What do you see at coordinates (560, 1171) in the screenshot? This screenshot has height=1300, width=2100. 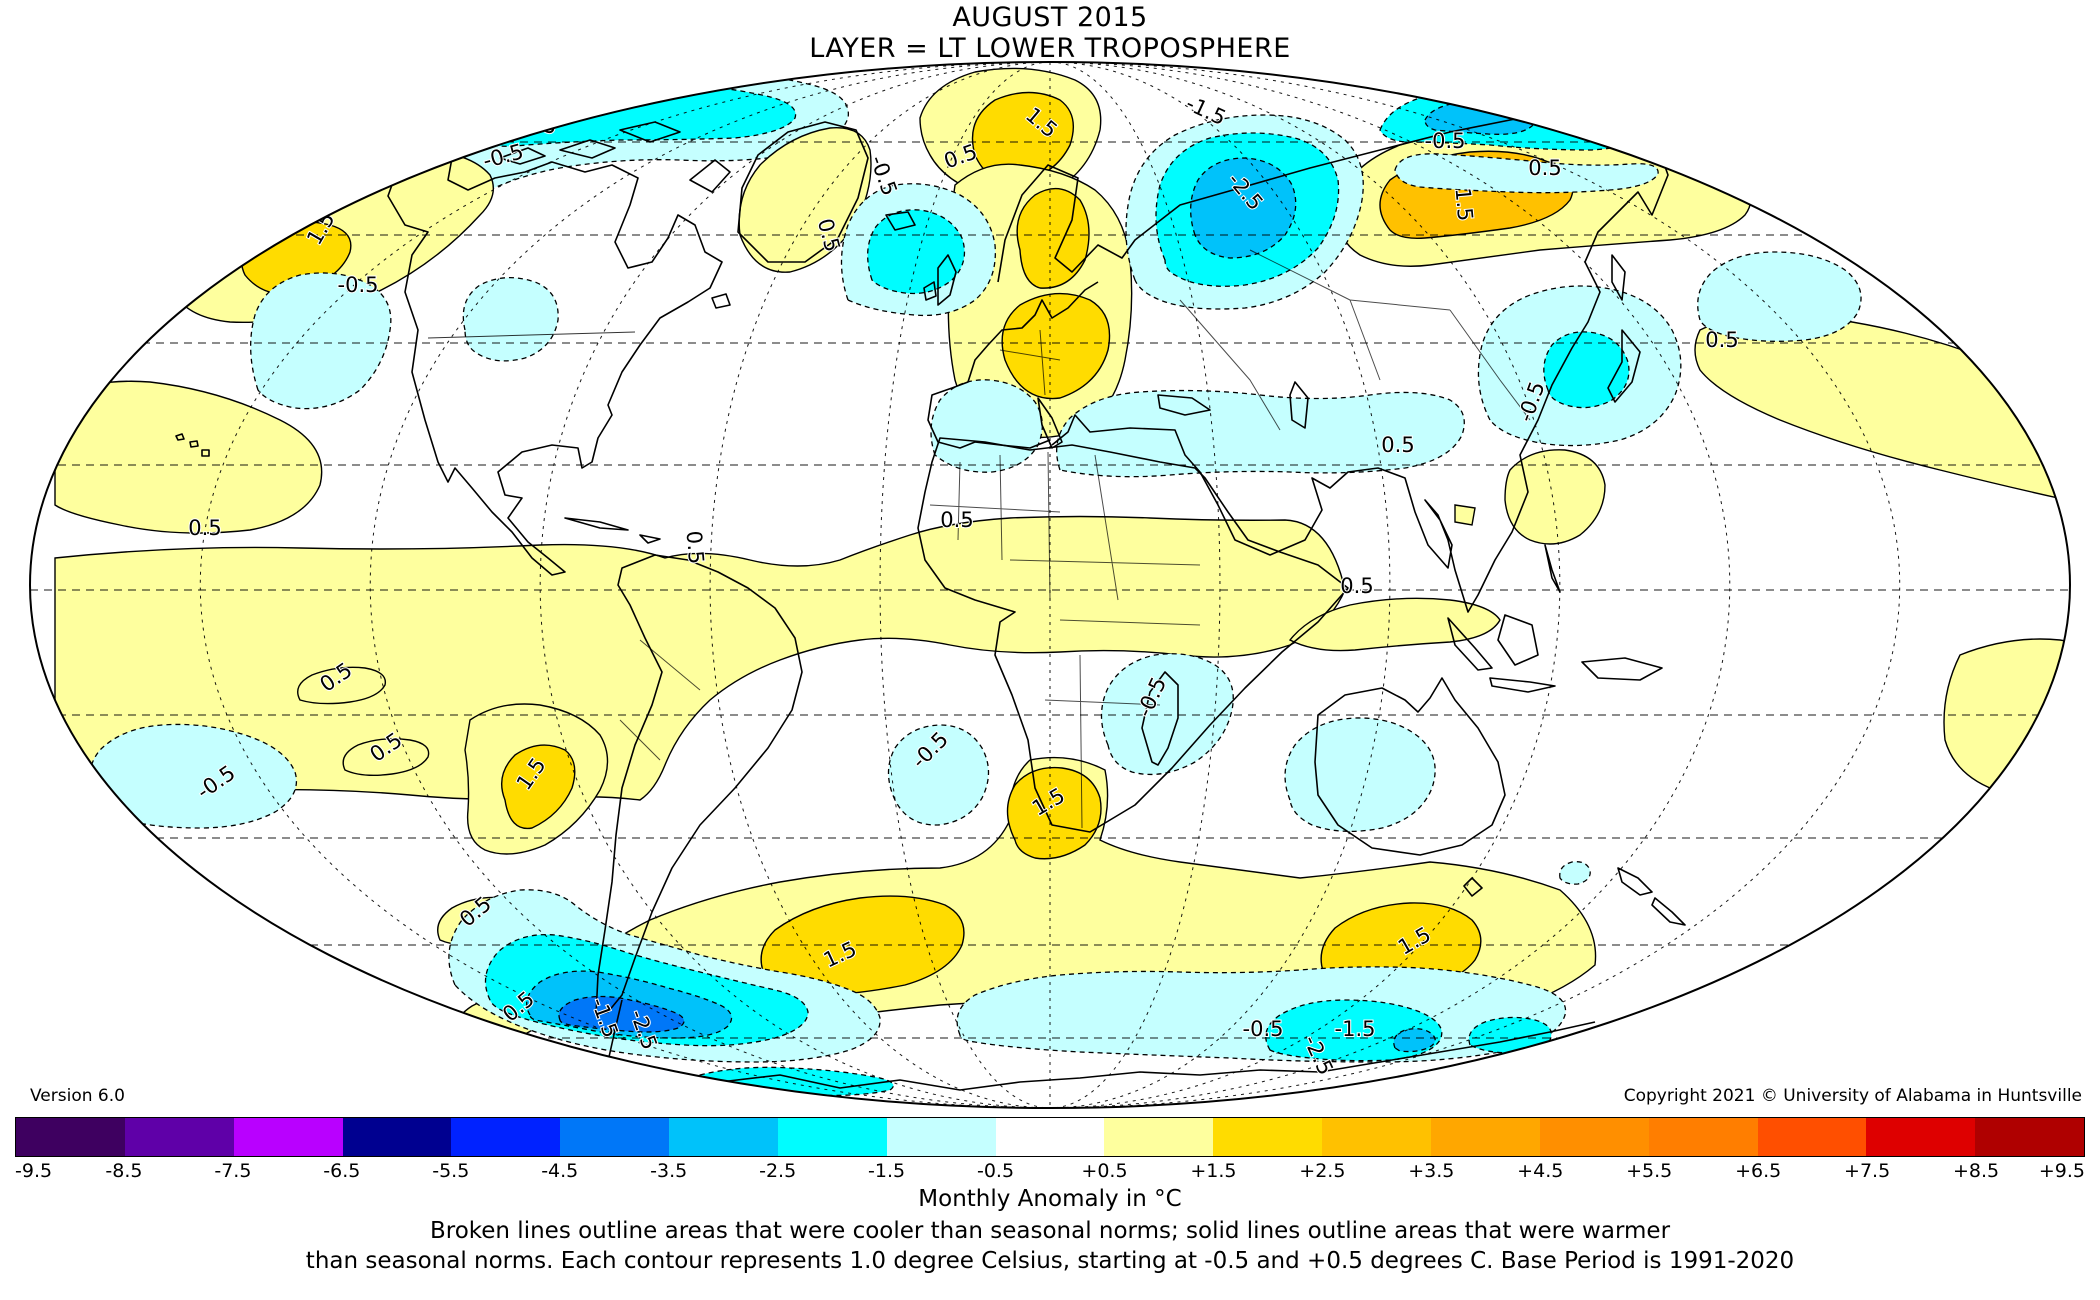 I see `colorbar-tick--4.5: -4.5` at bounding box center [560, 1171].